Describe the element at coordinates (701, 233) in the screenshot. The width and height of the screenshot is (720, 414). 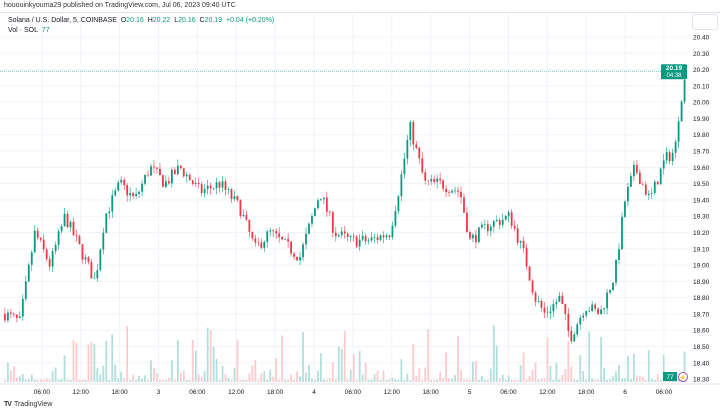
I see `price-tick-label: 19.20` at that location.